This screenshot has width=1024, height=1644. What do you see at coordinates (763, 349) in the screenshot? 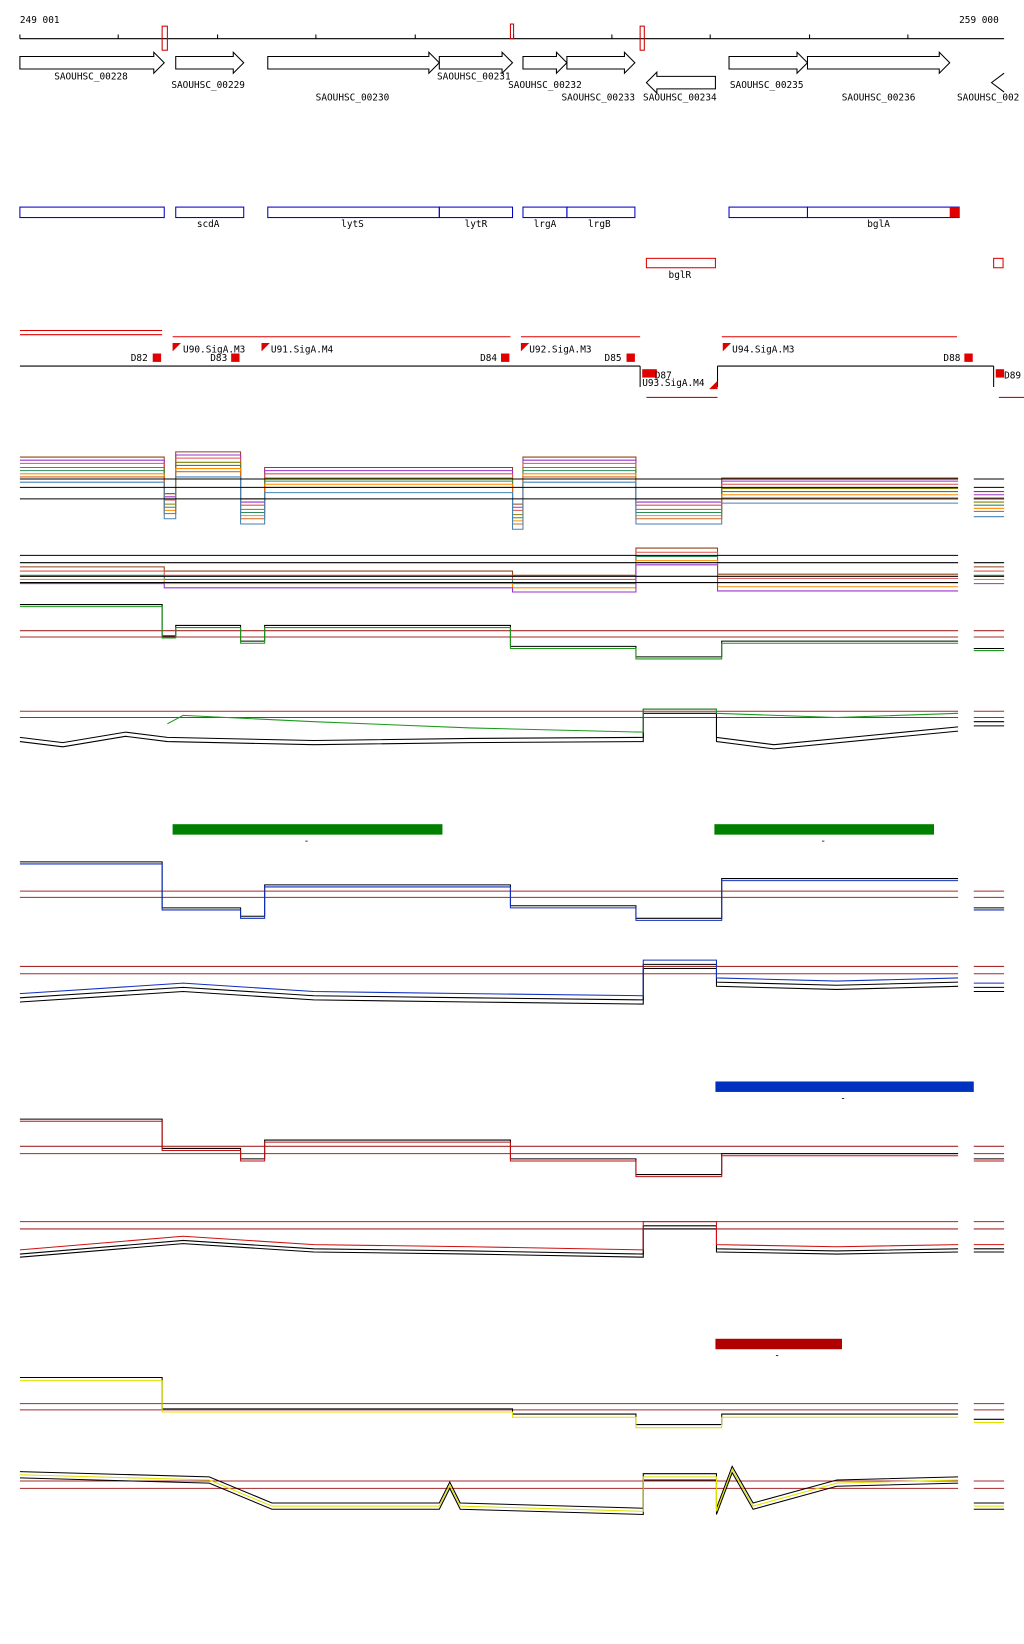
I see `element-label: U94.SigA.M3` at bounding box center [763, 349].